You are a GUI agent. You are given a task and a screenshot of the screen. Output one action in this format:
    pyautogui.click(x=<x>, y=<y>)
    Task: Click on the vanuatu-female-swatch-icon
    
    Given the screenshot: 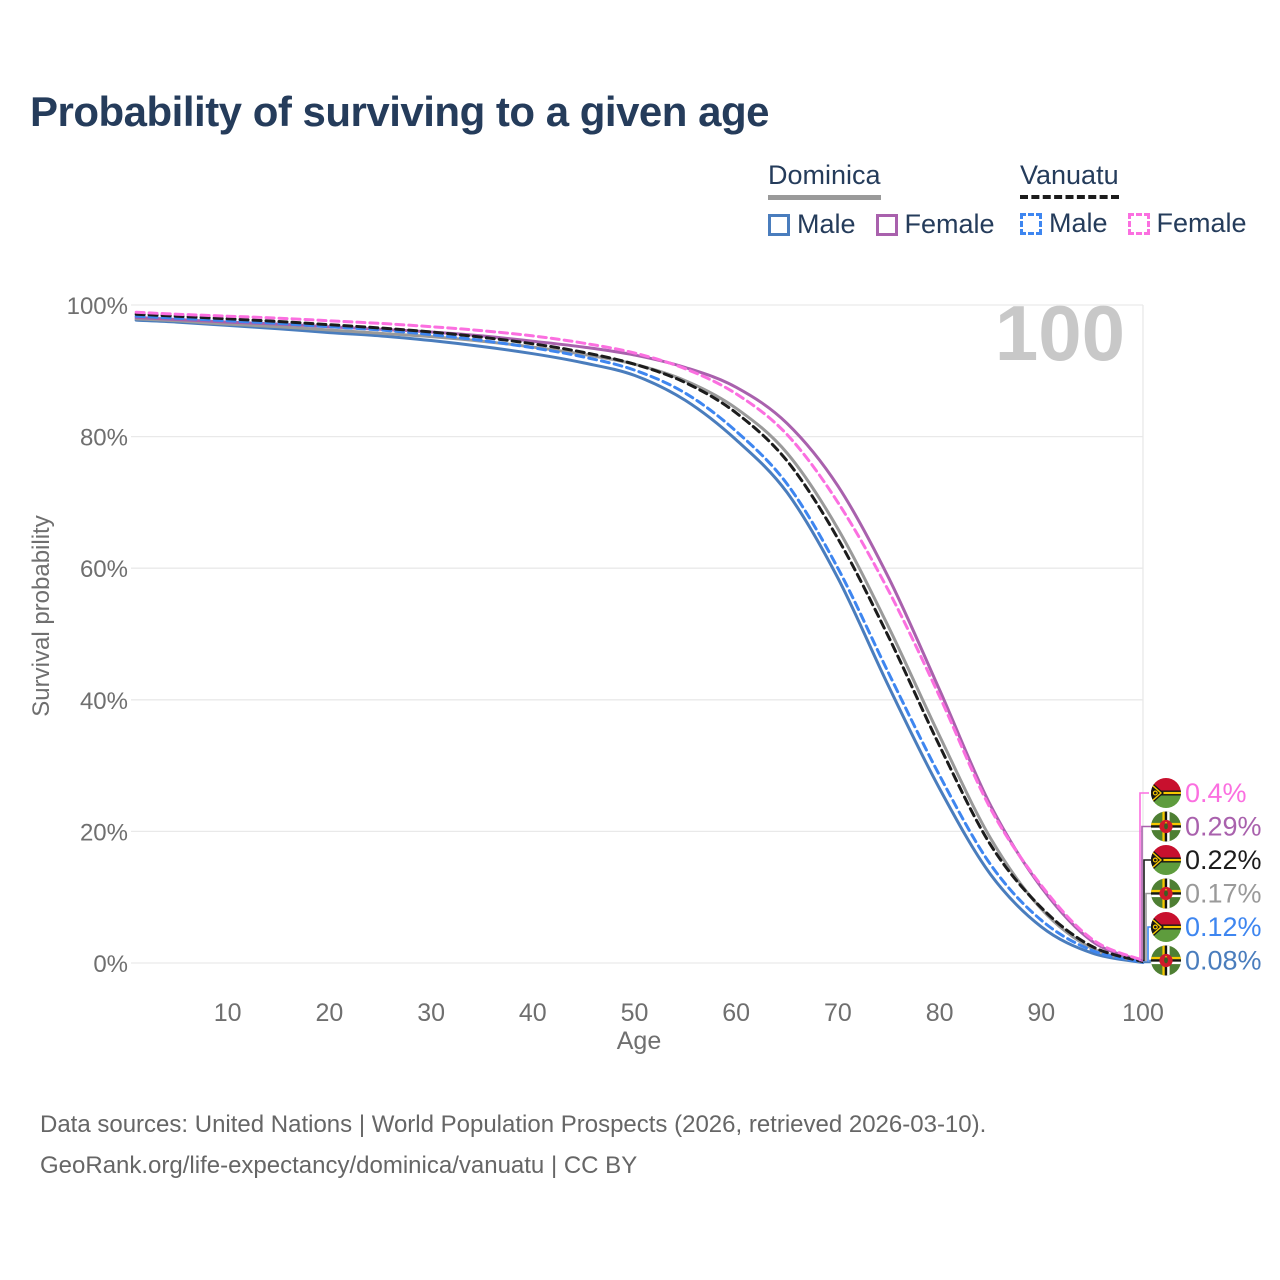 What is the action you would take?
    pyautogui.click(x=1138, y=223)
    